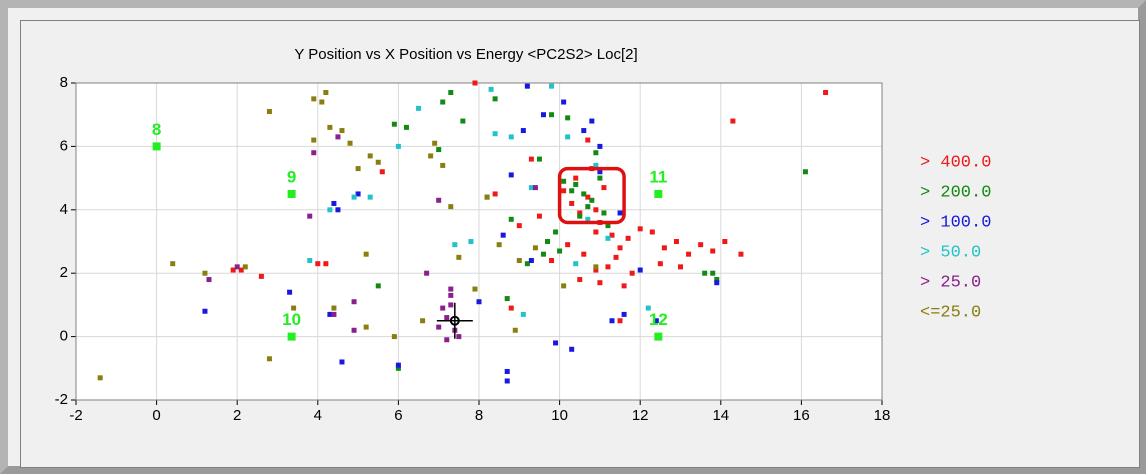 The image size is (1146, 474). What do you see at coordinates (479, 415) in the screenshot?
I see `x-tick-label: 8` at bounding box center [479, 415].